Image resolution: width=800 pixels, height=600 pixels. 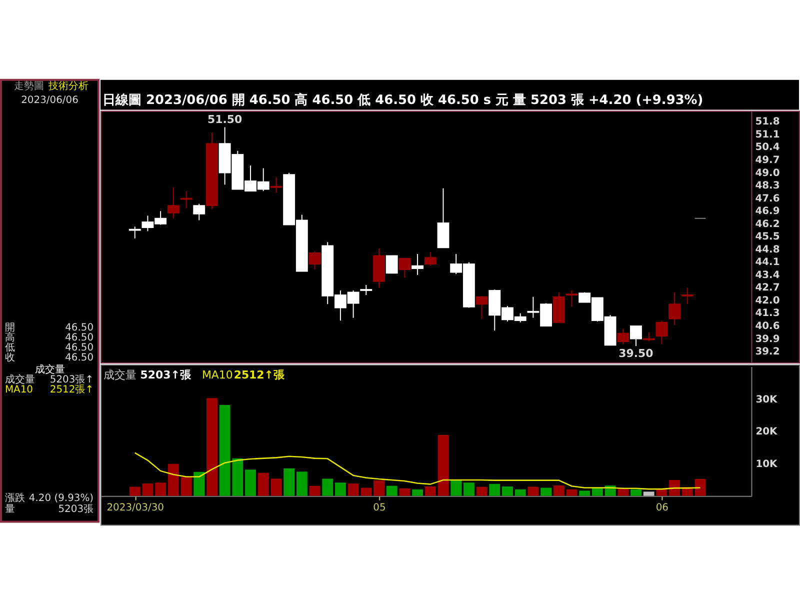 I want to click on text: 收, so click(x=9, y=358).